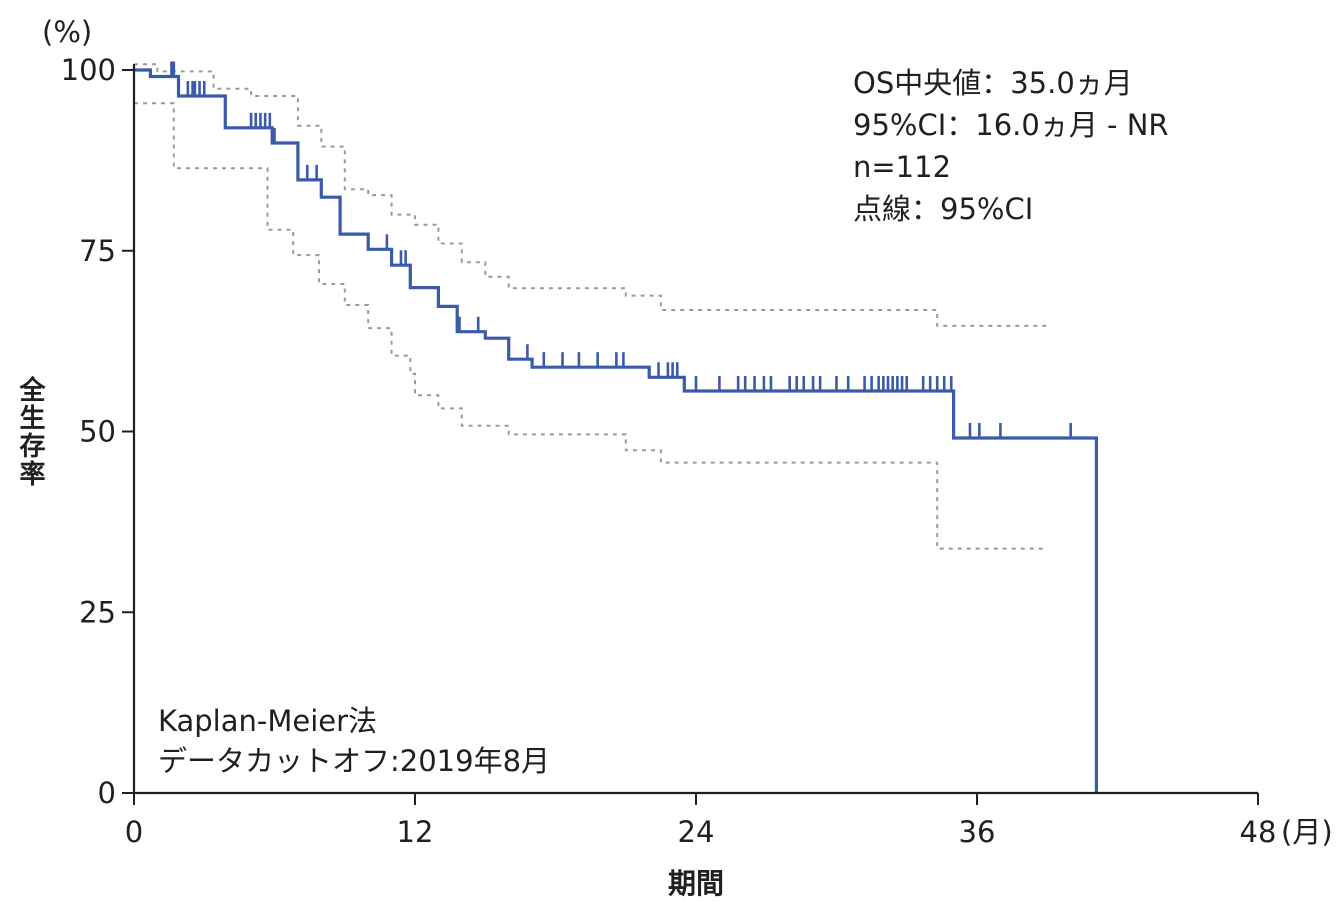  I want to click on y-axis-title: 全生存率, so click(30, 431).